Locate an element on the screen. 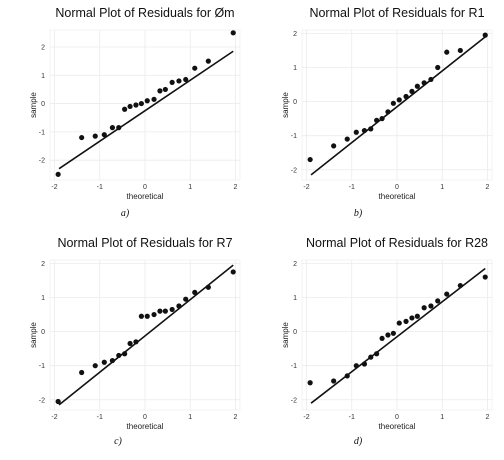 This screenshot has width=504, height=460. x-tick-label: 0 is located at coordinates (397, 187).